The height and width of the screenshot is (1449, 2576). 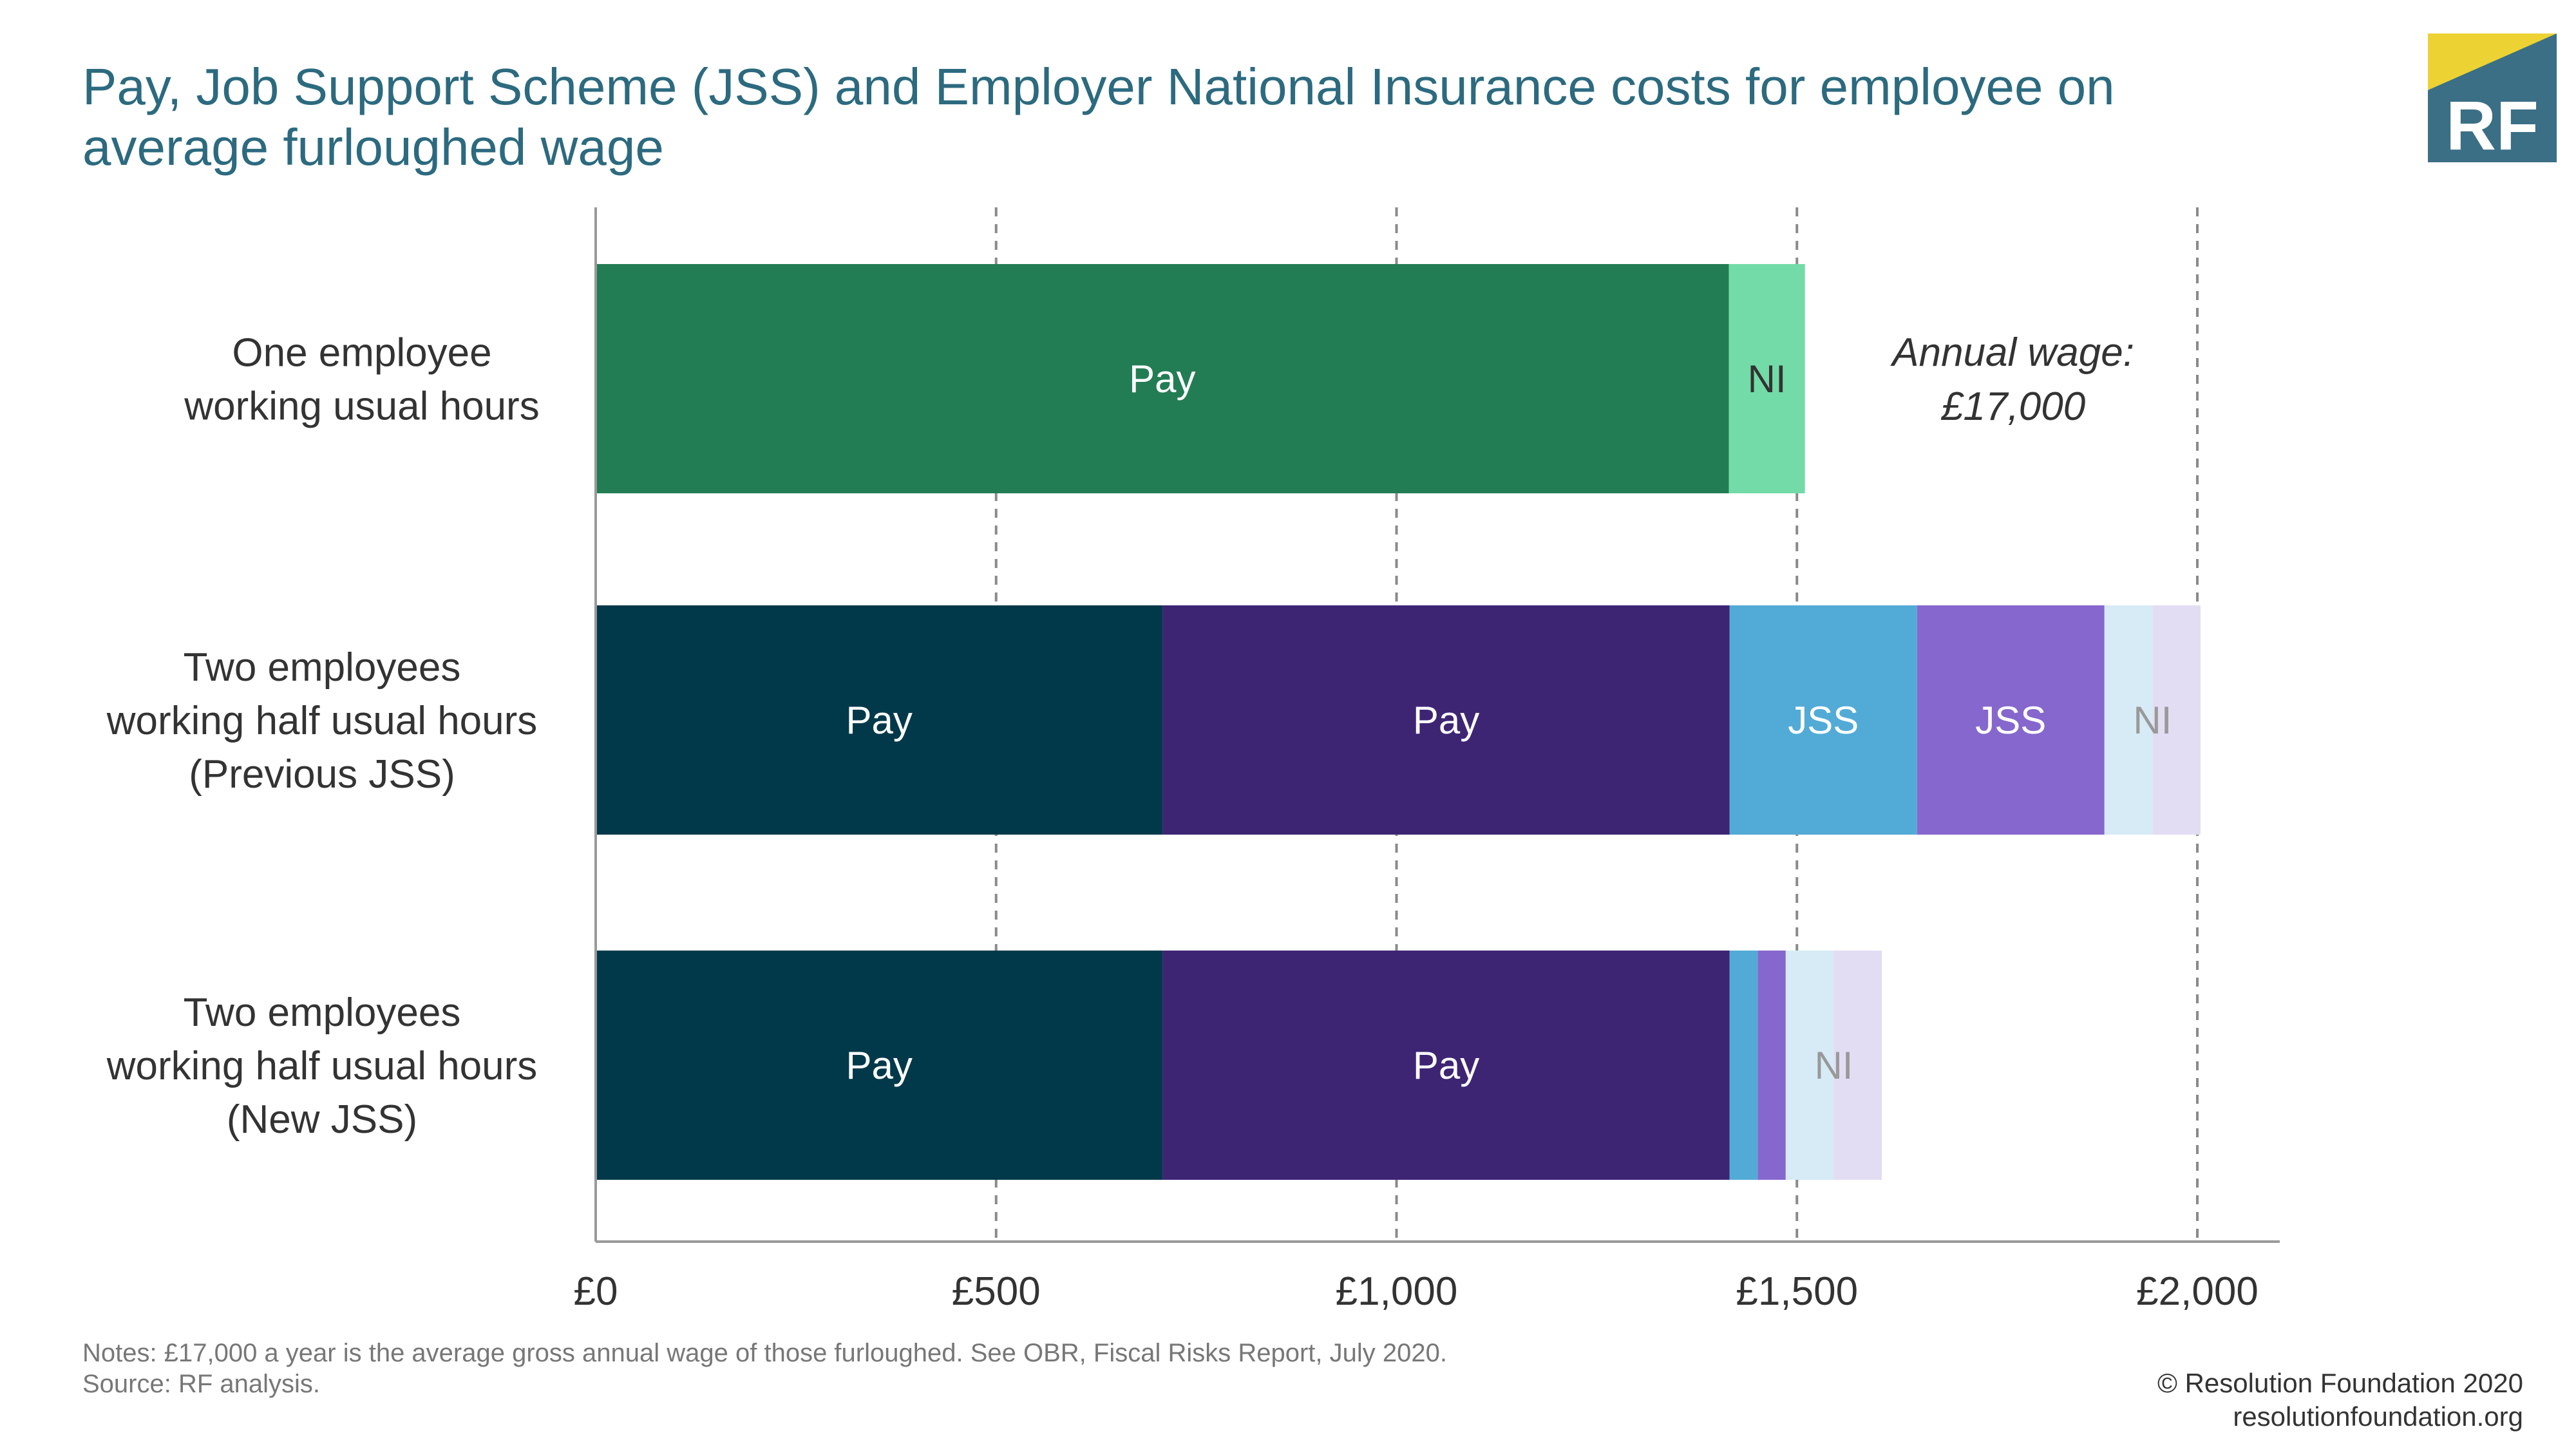 I want to click on category-1-line-1: One employee, so click(x=362, y=353).